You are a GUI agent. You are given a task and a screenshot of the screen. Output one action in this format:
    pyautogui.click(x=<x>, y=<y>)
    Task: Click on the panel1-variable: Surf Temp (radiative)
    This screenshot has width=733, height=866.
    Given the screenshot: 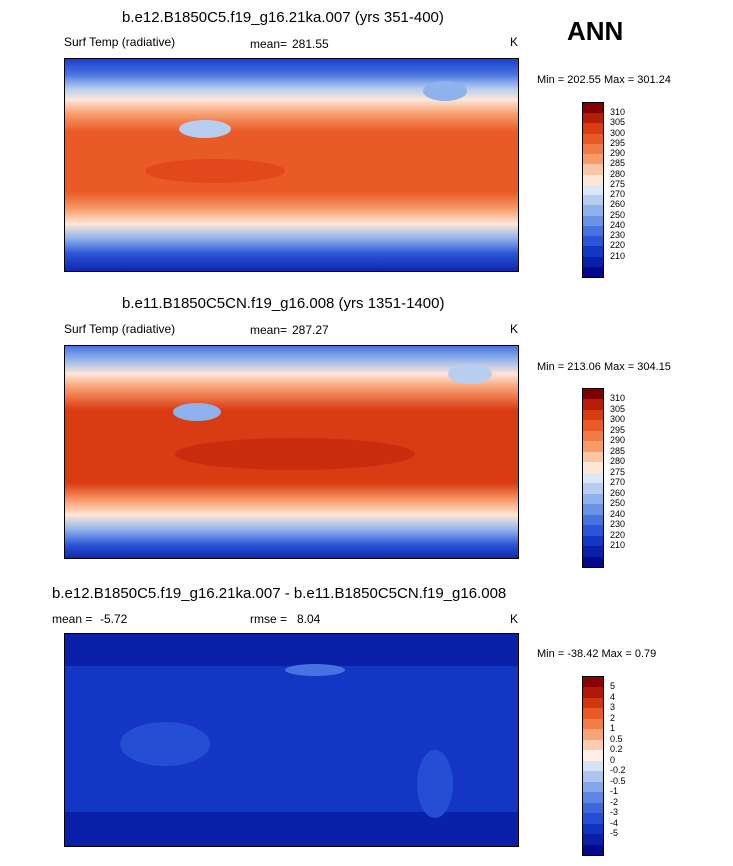 What is the action you would take?
    pyautogui.click(x=120, y=42)
    